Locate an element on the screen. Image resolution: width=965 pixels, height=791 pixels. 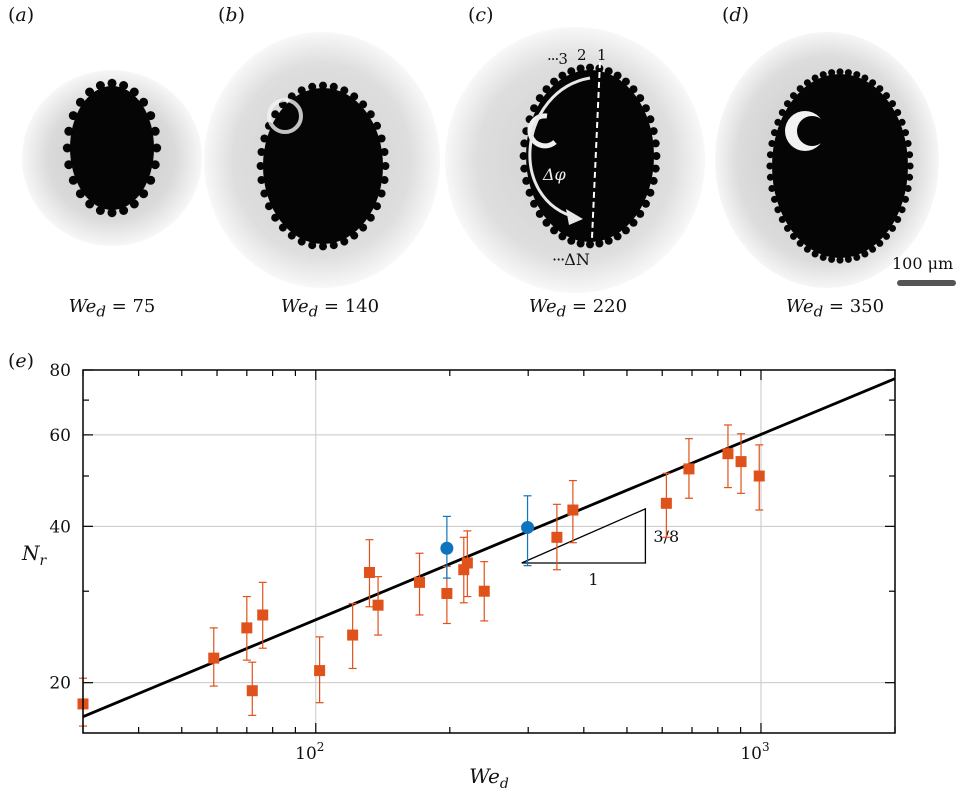
we-label-c: Wed = 220 is located at coordinates (578, 308).